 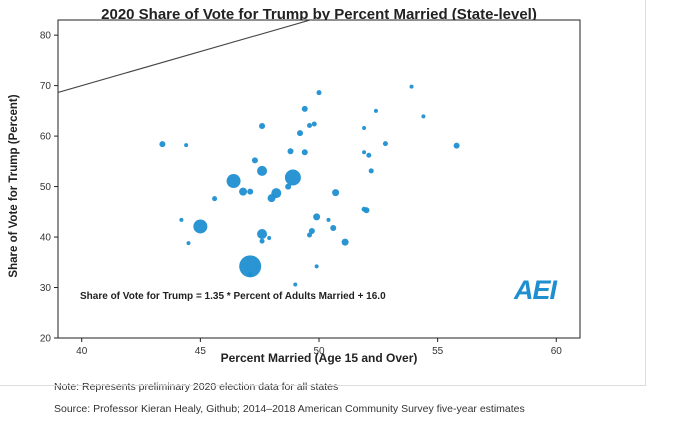 I want to click on y-tick-label: 40, so click(x=46, y=238).